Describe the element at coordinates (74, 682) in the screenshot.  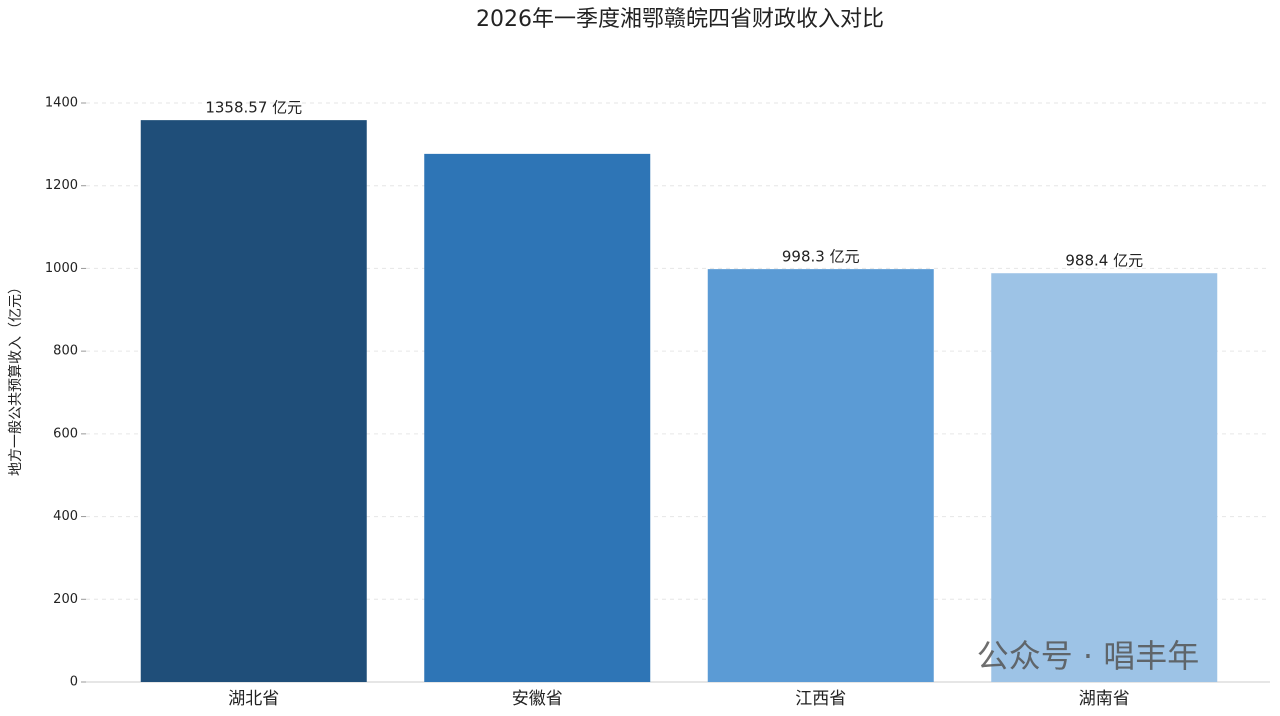
I see `y-tick-label: 0` at that location.